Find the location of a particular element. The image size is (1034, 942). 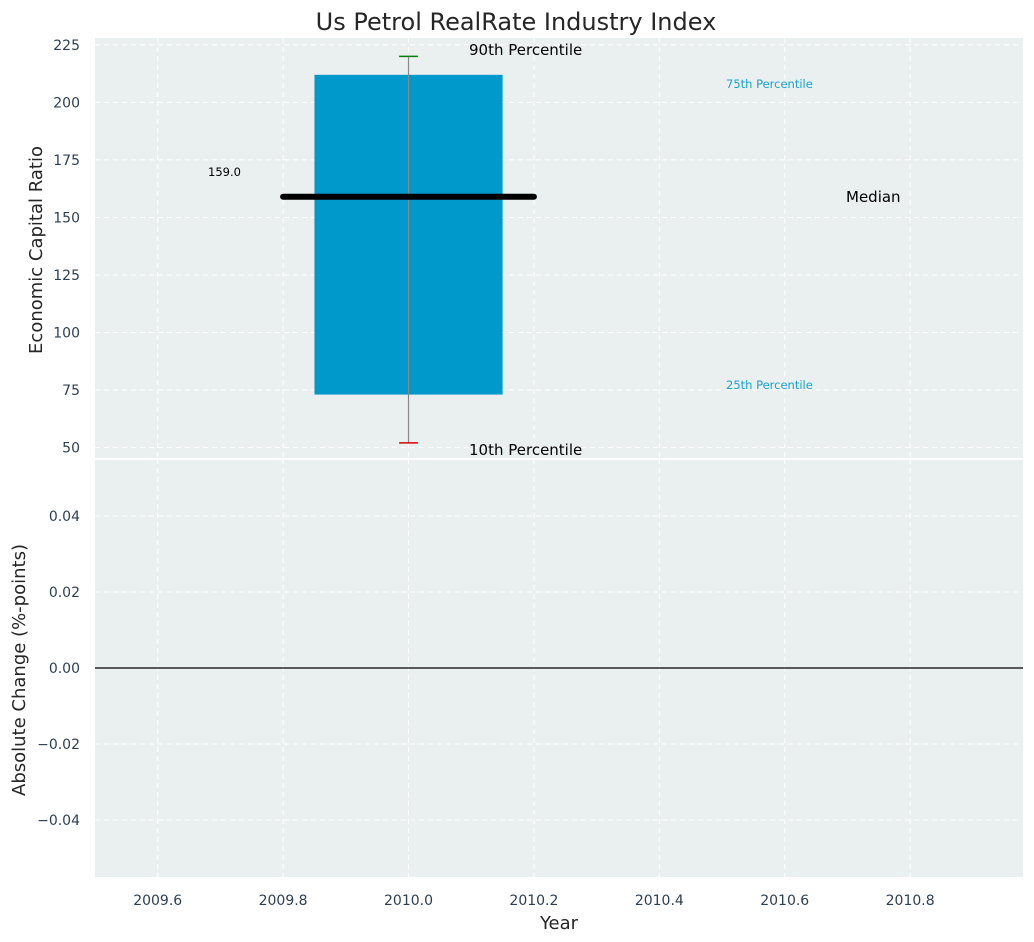

chart-title: Us Petrol RealRate Industry Index is located at coordinates (516, 22).